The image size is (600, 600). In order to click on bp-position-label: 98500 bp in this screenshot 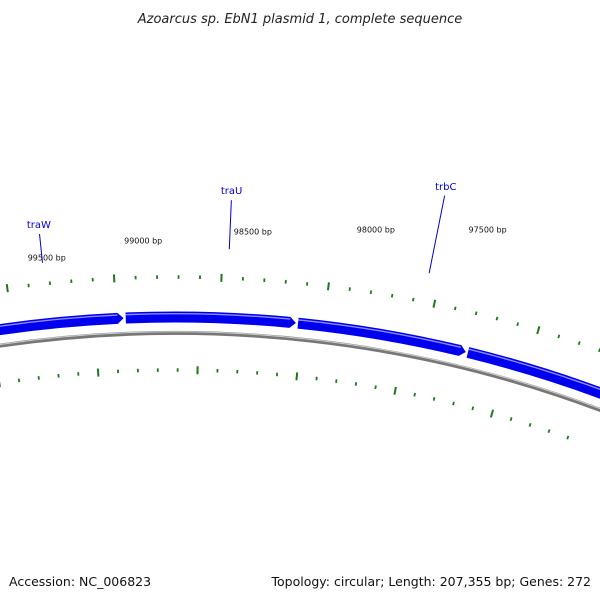, I will do `click(253, 231)`.